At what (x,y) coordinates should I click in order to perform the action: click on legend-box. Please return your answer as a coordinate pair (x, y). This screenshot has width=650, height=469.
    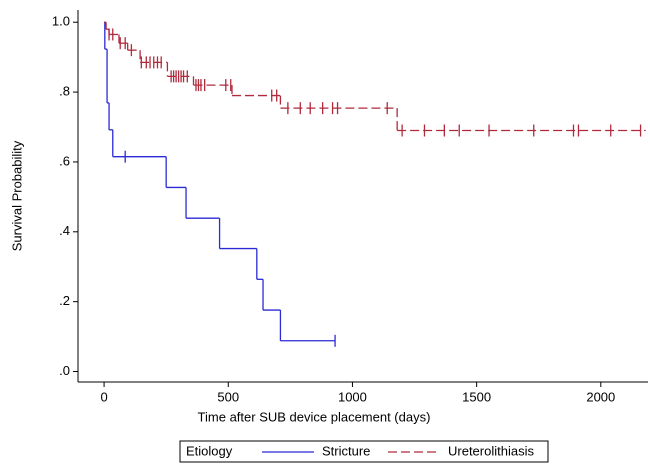
    Looking at the image, I should click on (364, 451).